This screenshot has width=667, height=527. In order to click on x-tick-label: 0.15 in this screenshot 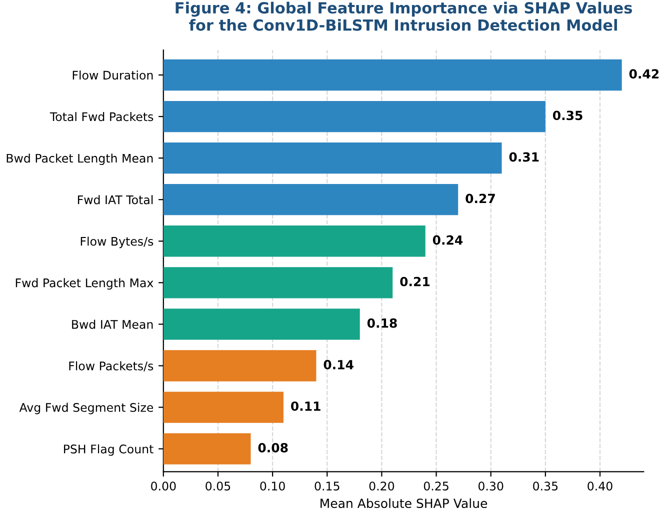, I will do `click(327, 486)`.